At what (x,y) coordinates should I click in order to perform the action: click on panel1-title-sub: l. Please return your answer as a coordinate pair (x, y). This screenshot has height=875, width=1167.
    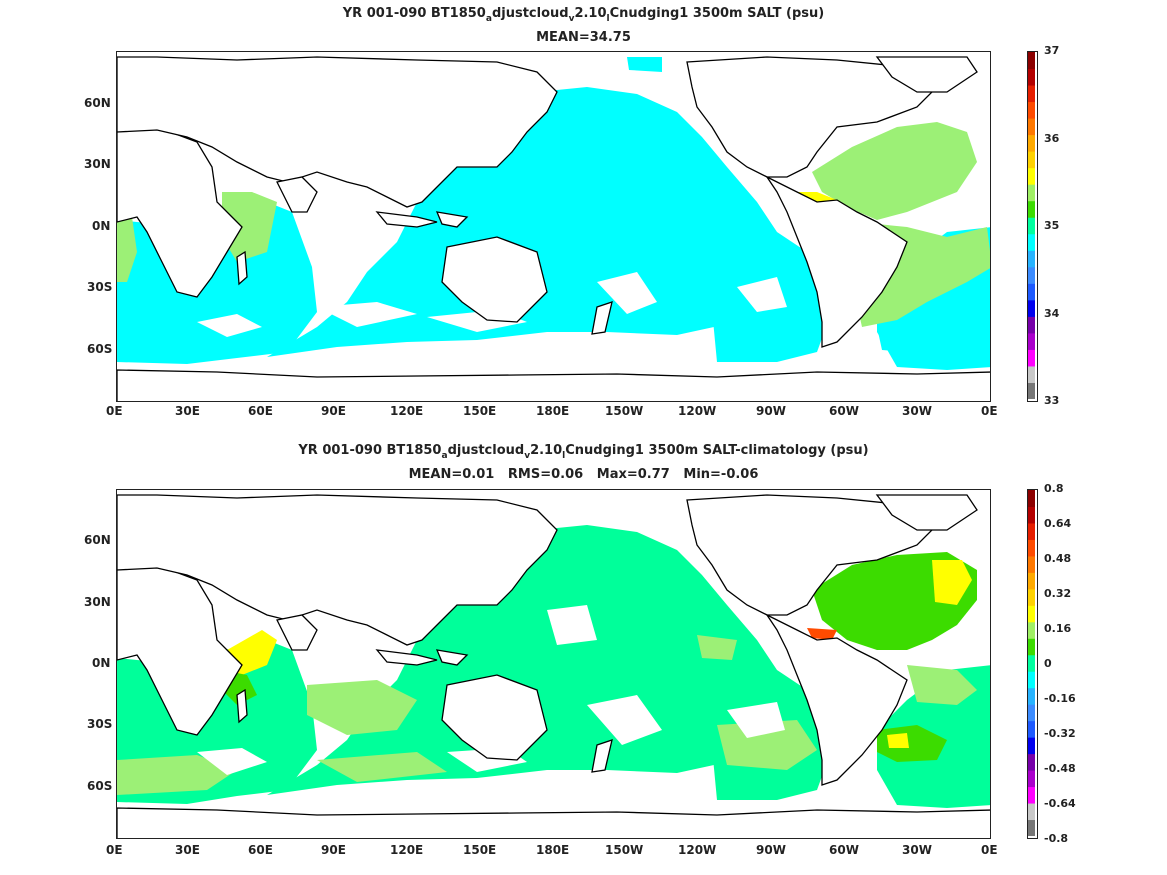
    Looking at the image, I should click on (608, 19).